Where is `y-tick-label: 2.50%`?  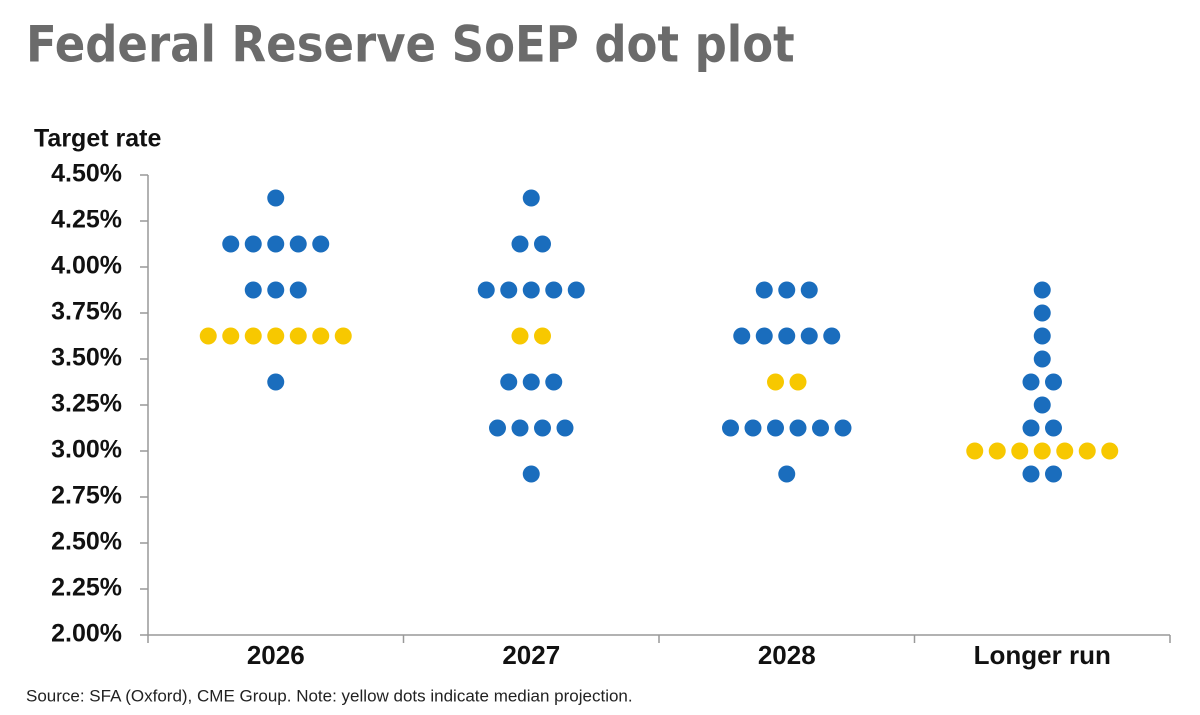
y-tick-label: 2.50% is located at coordinates (86, 542).